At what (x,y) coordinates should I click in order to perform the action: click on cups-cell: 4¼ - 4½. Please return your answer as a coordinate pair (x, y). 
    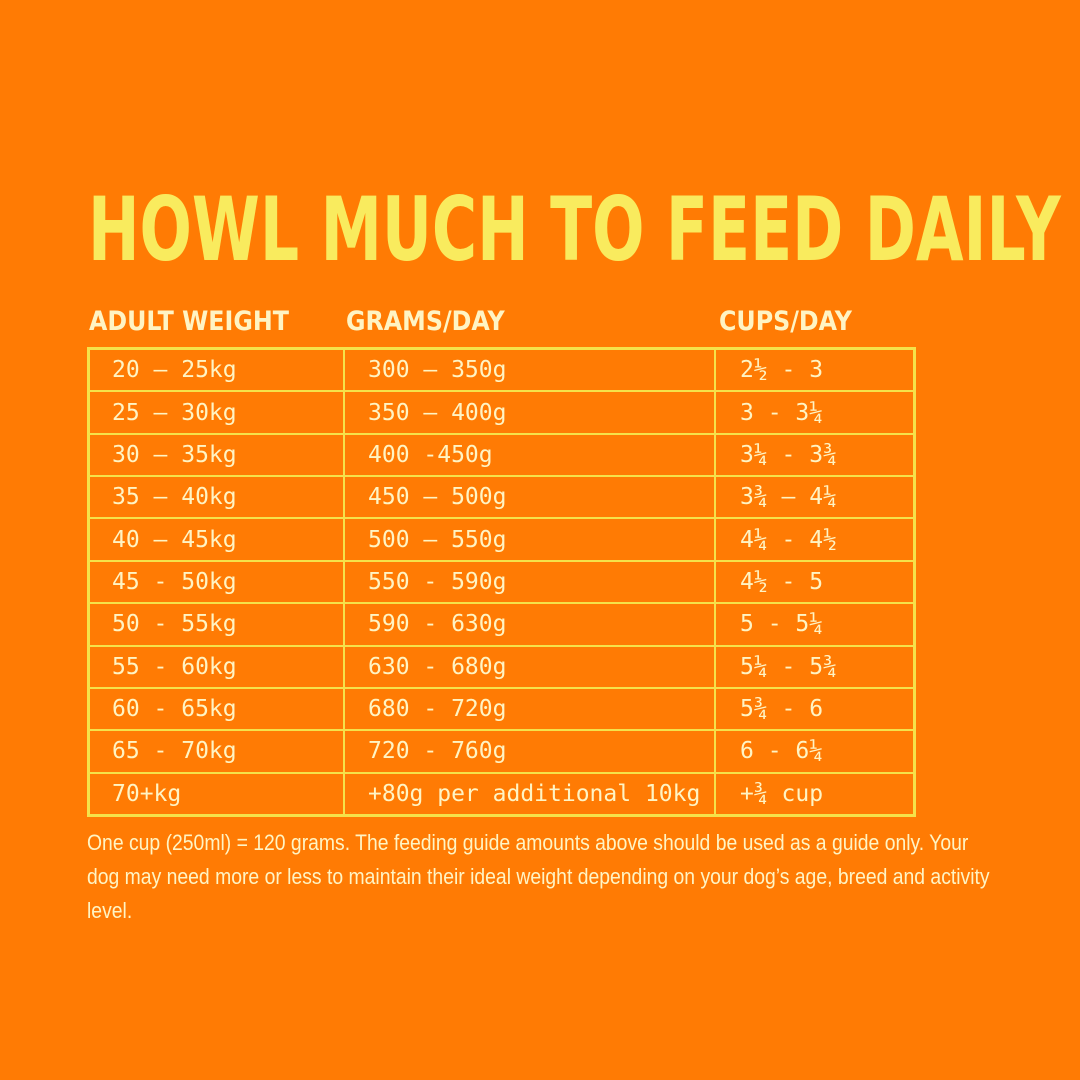
    Looking at the image, I should click on (788, 539).